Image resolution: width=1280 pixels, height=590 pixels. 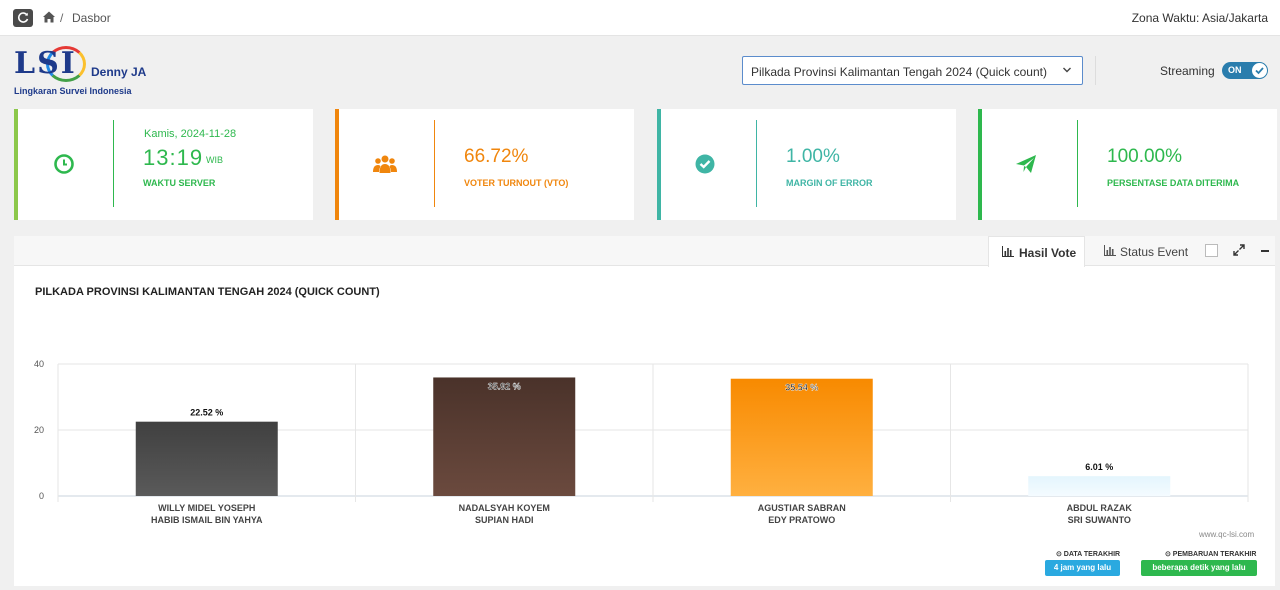 I want to click on paper-plane-icon, so click(x=1026, y=164).